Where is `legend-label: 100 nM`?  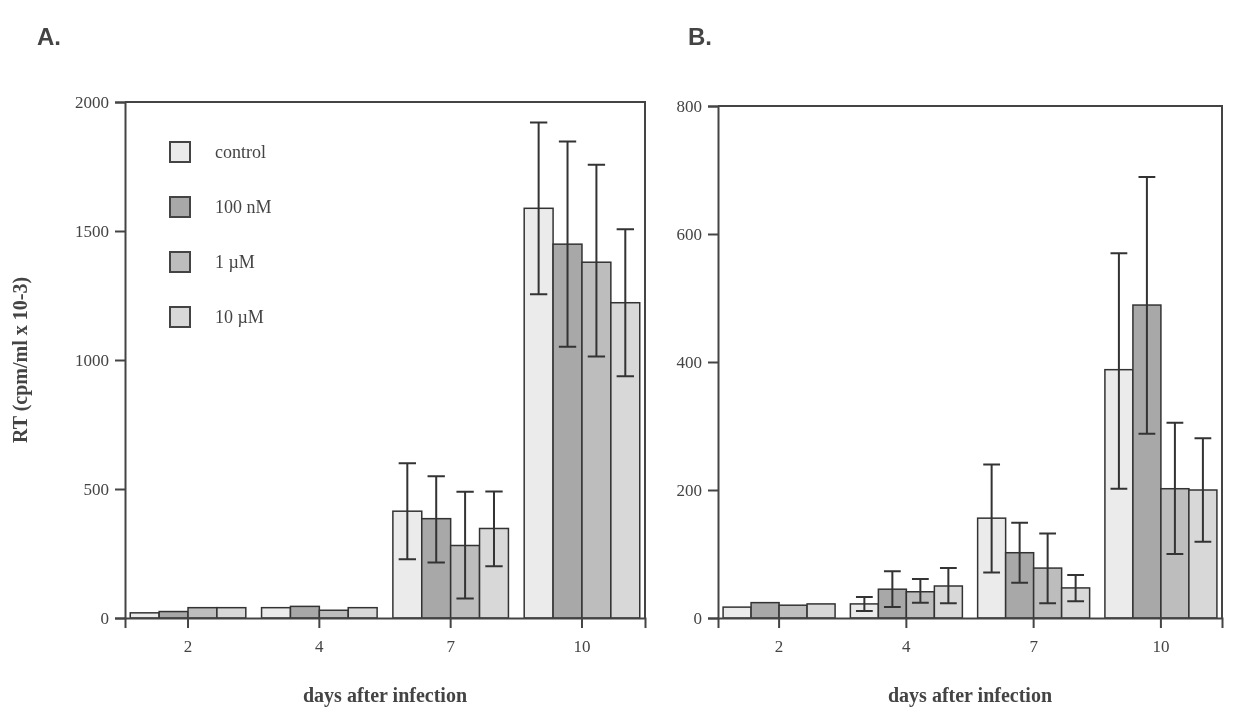 legend-label: 100 nM is located at coordinates (243, 207).